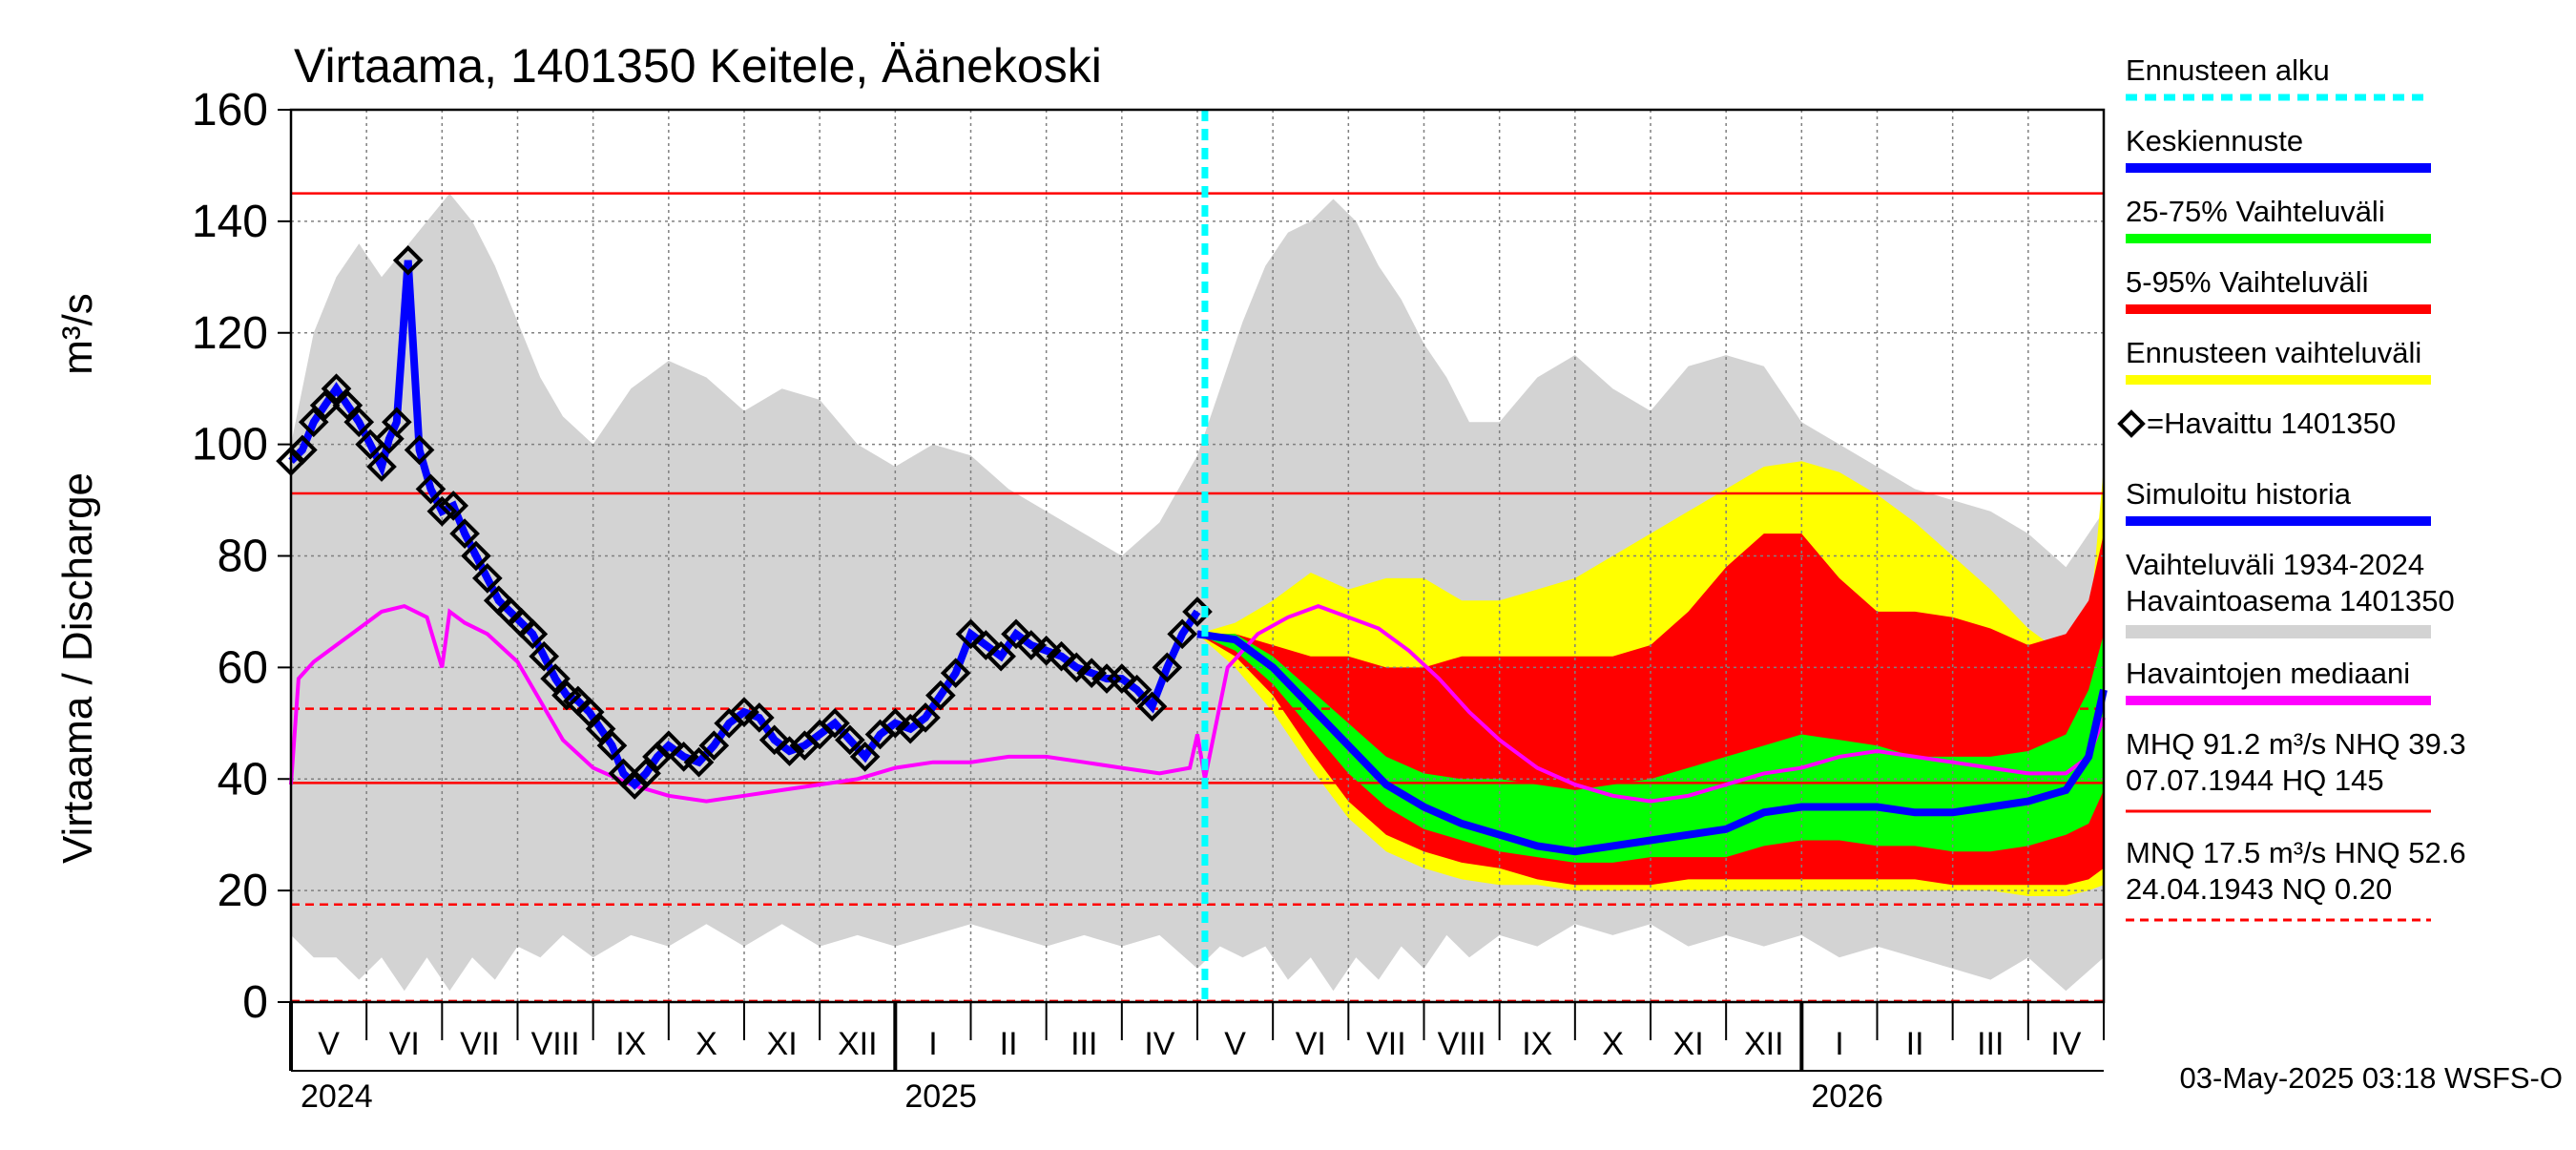 The height and width of the screenshot is (1150, 2576). What do you see at coordinates (2290, 600) in the screenshot?
I see `legend-label-line2: Havaintoasema 1401350` at bounding box center [2290, 600].